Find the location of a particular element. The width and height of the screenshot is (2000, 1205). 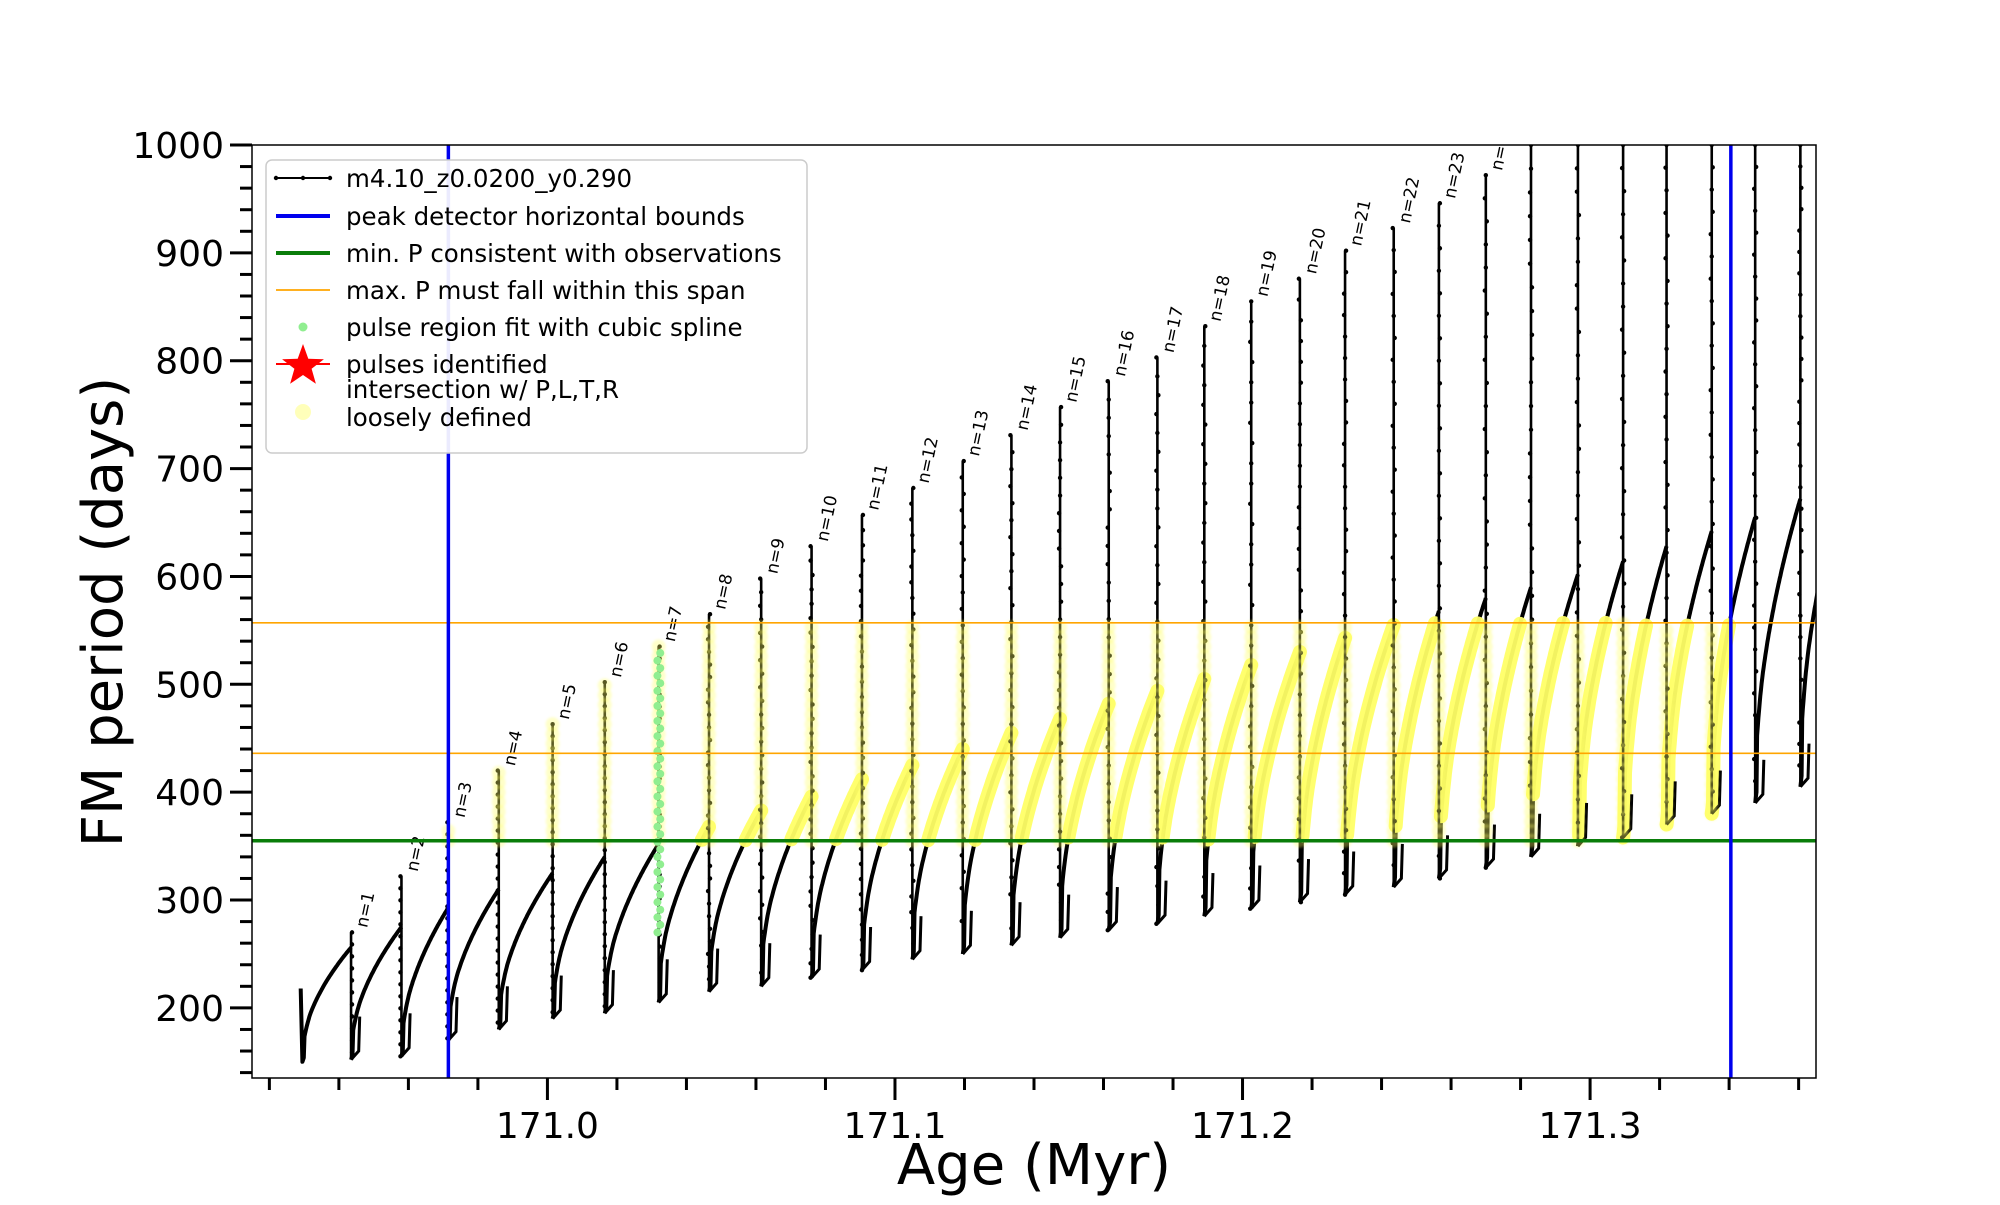

y-tick-label: 200 is located at coordinates (189, 1009).